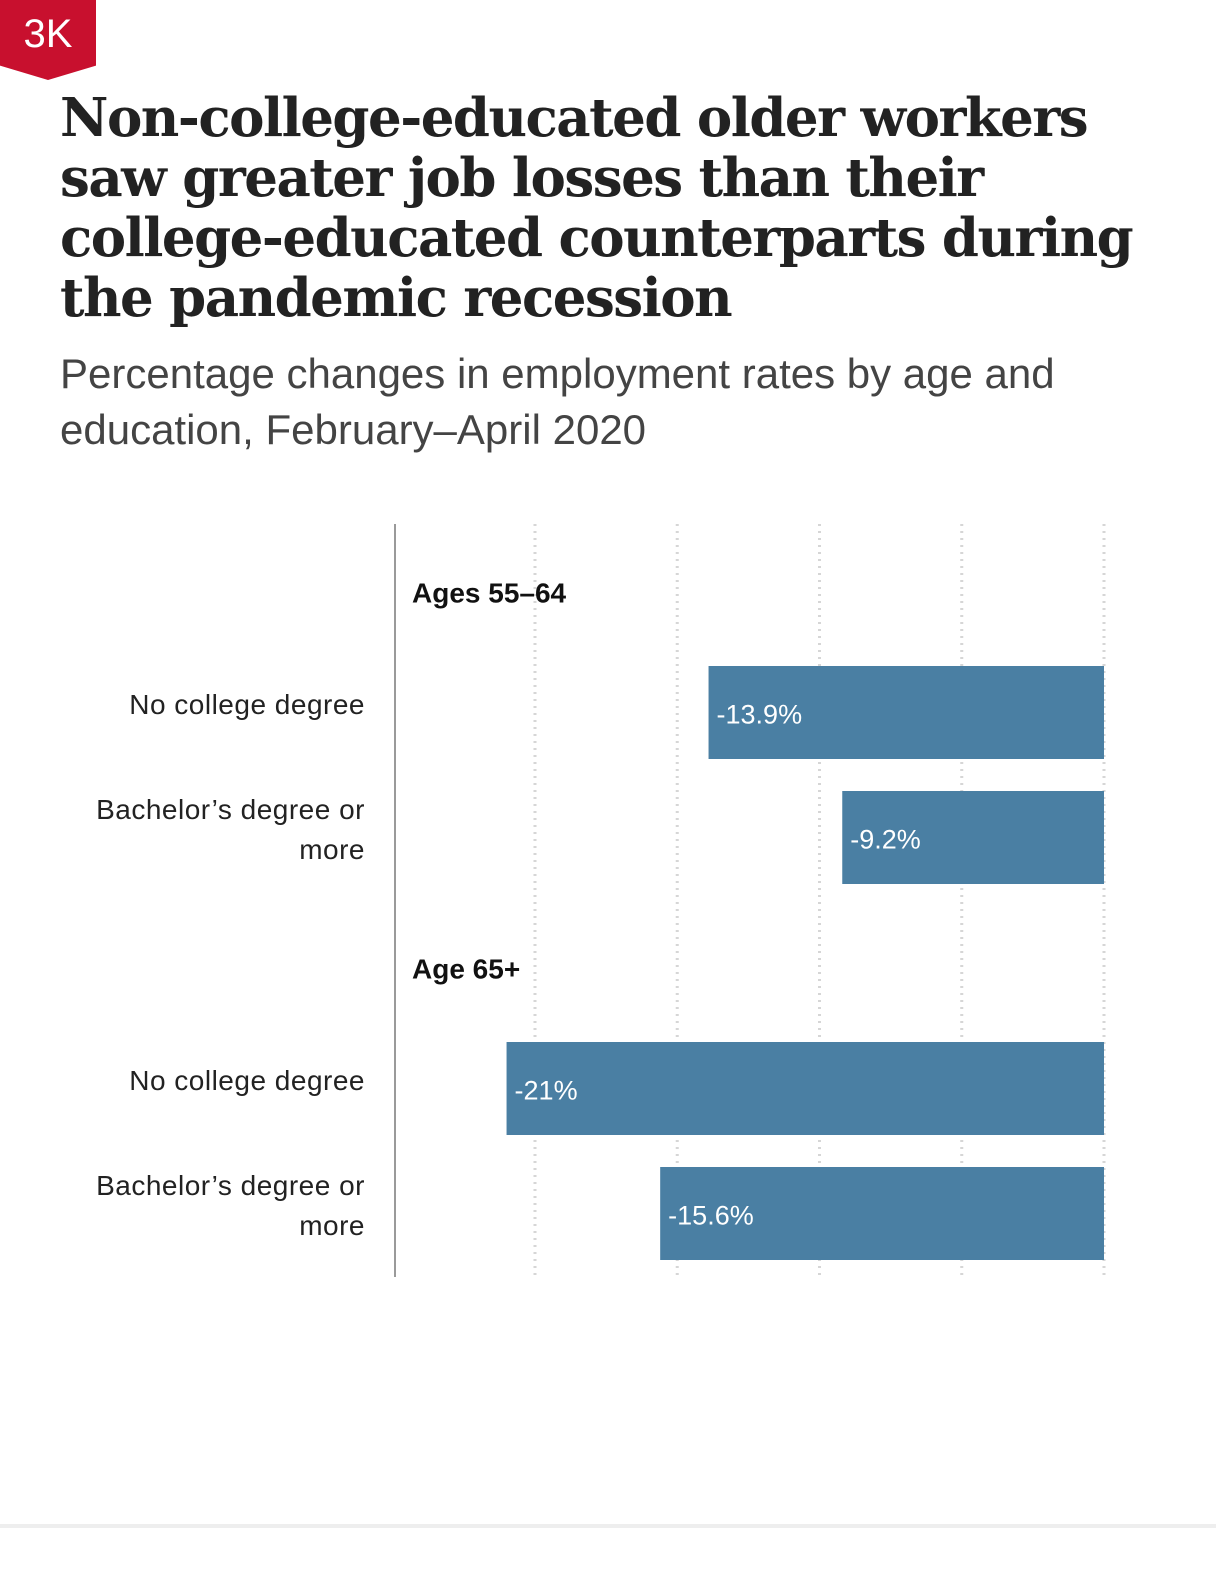  What do you see at coordinates (332, 849) in the screenshot?
I see `category-label-0-1-line-1: more` at bounding box center [332, 849].